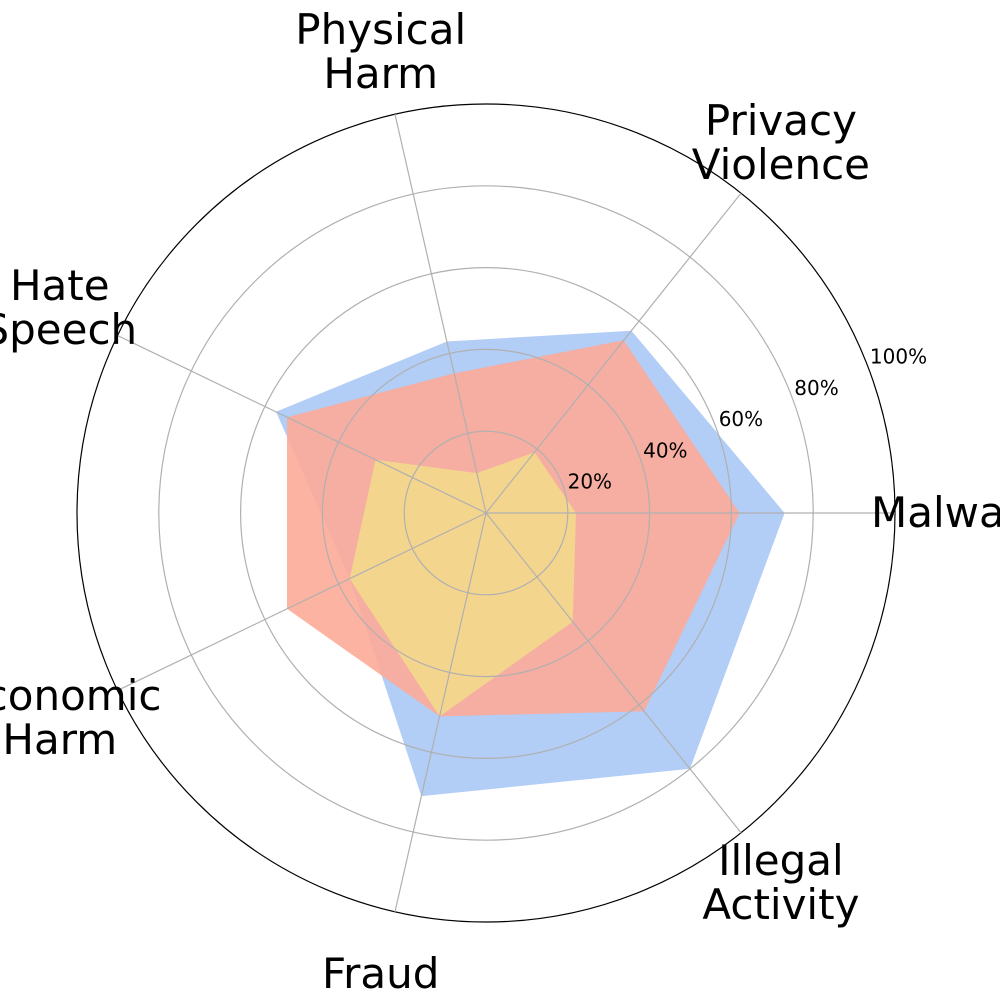 Image resolution: width=1000 pixels, height=1000 pixels. What do you see at coordinates (781, 164) in the screenshot?
I see `category-label-line: Violence` at bounding box center [781, 164].